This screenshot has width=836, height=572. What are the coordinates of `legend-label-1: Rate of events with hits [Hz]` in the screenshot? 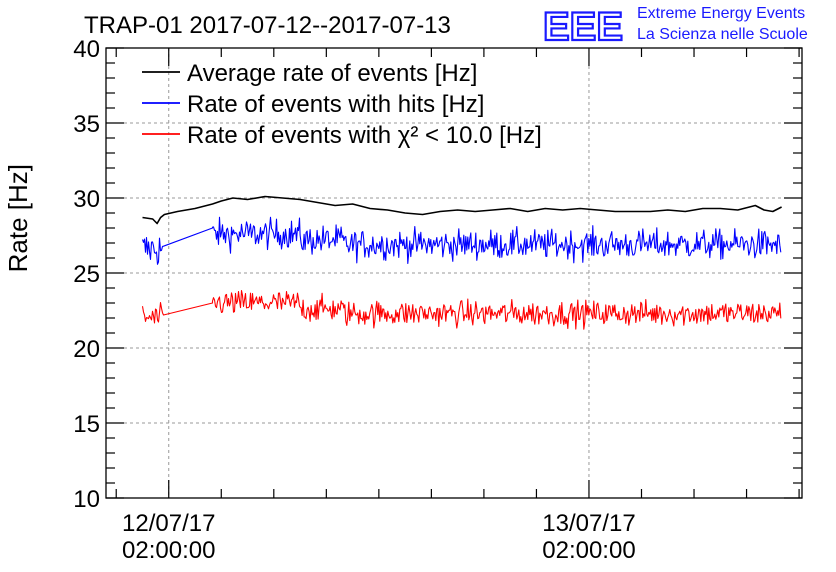 It's located at (335, 104).